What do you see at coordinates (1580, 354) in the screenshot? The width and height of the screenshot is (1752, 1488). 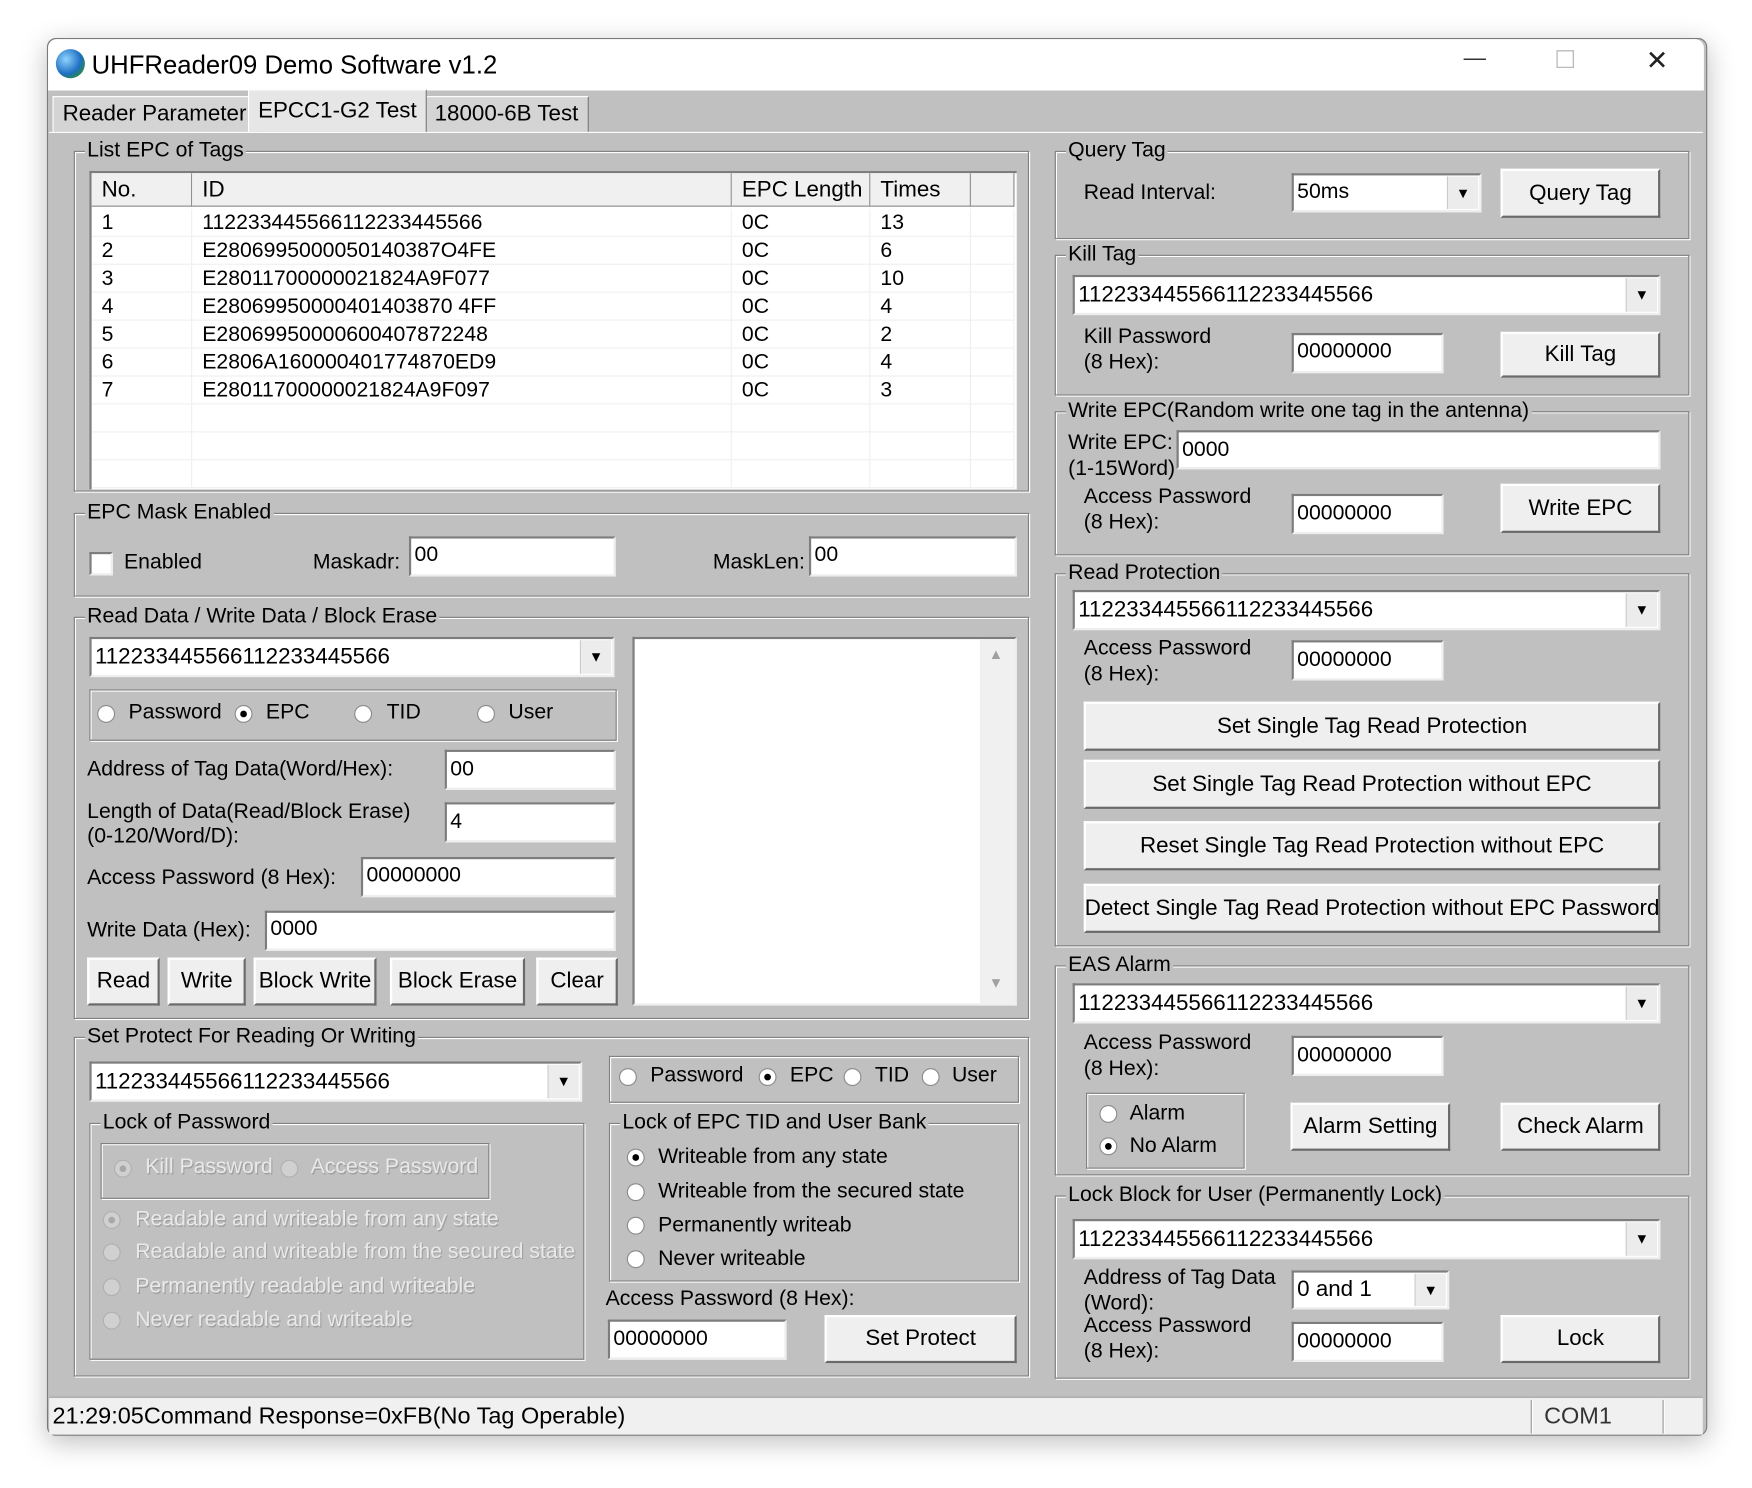 I see `kill-tag-button: Kill Tag` at bounding box center [1580, 354].